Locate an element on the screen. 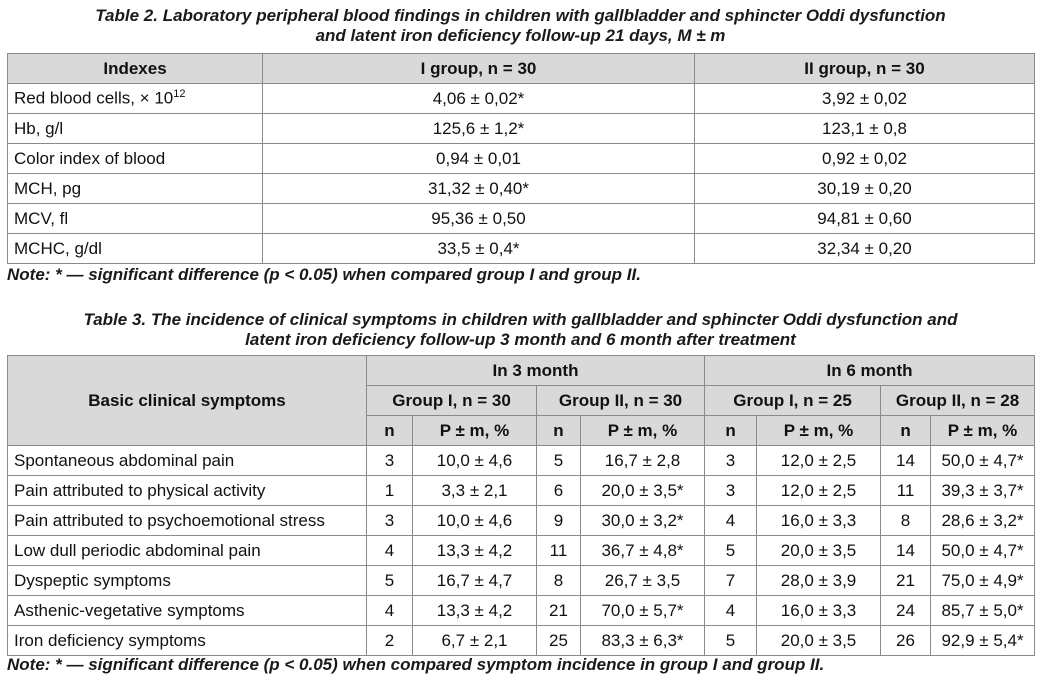 The height and width of the screenshot is (678, 1041). table3-percent-cell: 20,0 ± 3,5 is located at coordinates (819, 550).